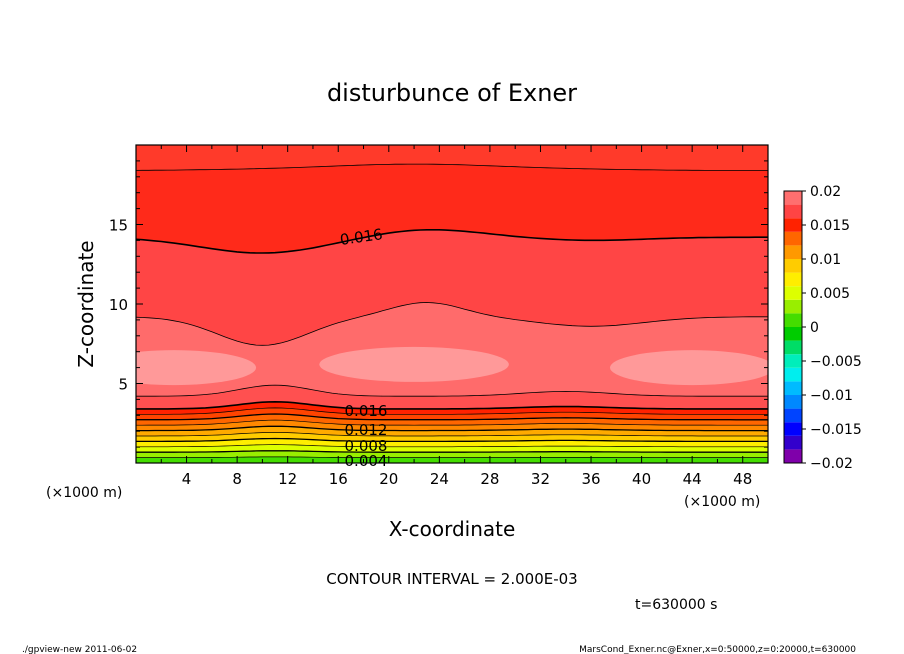 This screenshot has height=654, width=904. What do you see at coordinates (237, 479) in the screenshot?
I see `x-tick-label: 8` at bounding box center [237, 479].